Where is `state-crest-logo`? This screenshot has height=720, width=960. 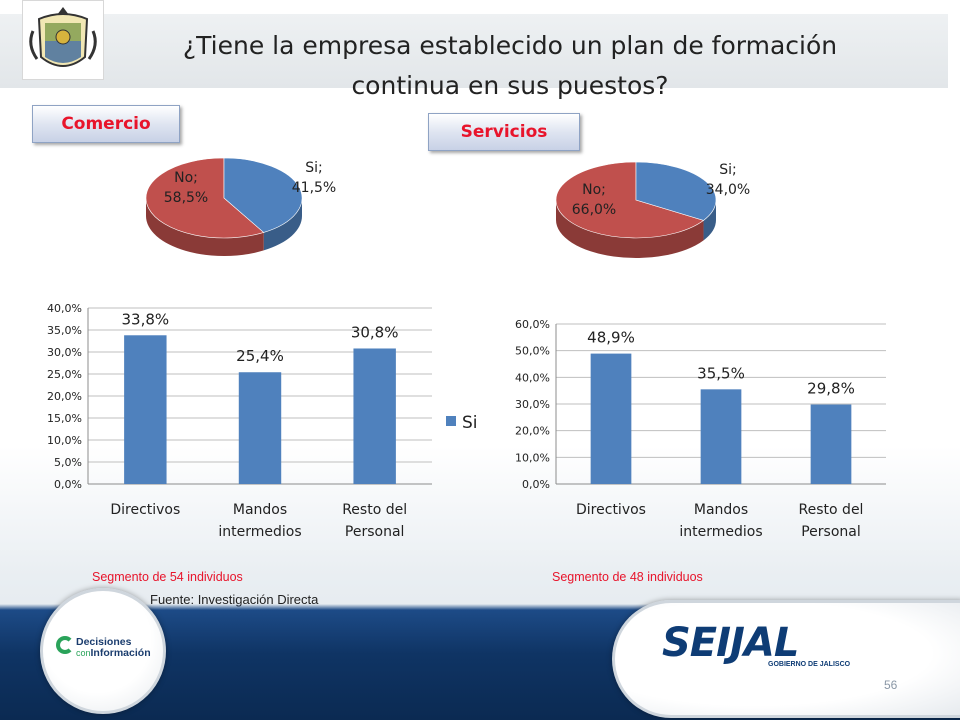
state-crest-logo is located at coordinates (63, 40).